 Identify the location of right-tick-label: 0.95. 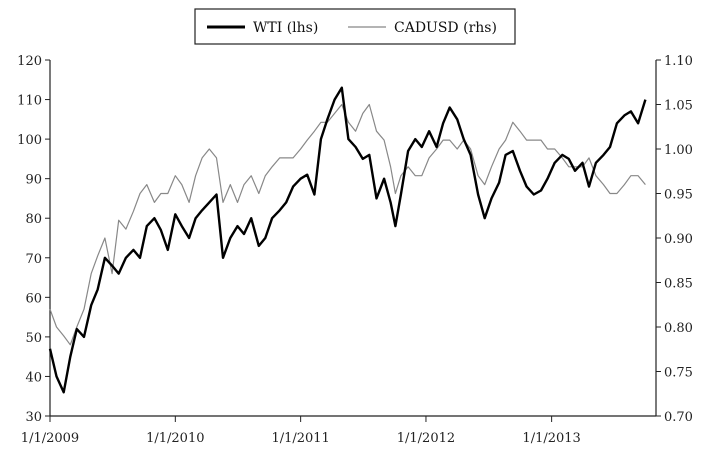
(678, 195).